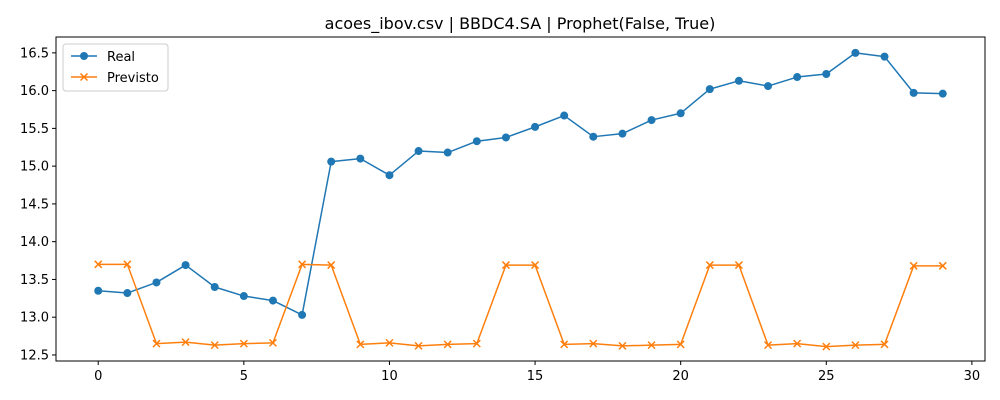 Image resolution: width=1000 pixels, height=400 pixels. What do you see at coordinates (535, 376) in the screenshot?
I see `x-tick-label: 15` at bounding box center [535, 376].